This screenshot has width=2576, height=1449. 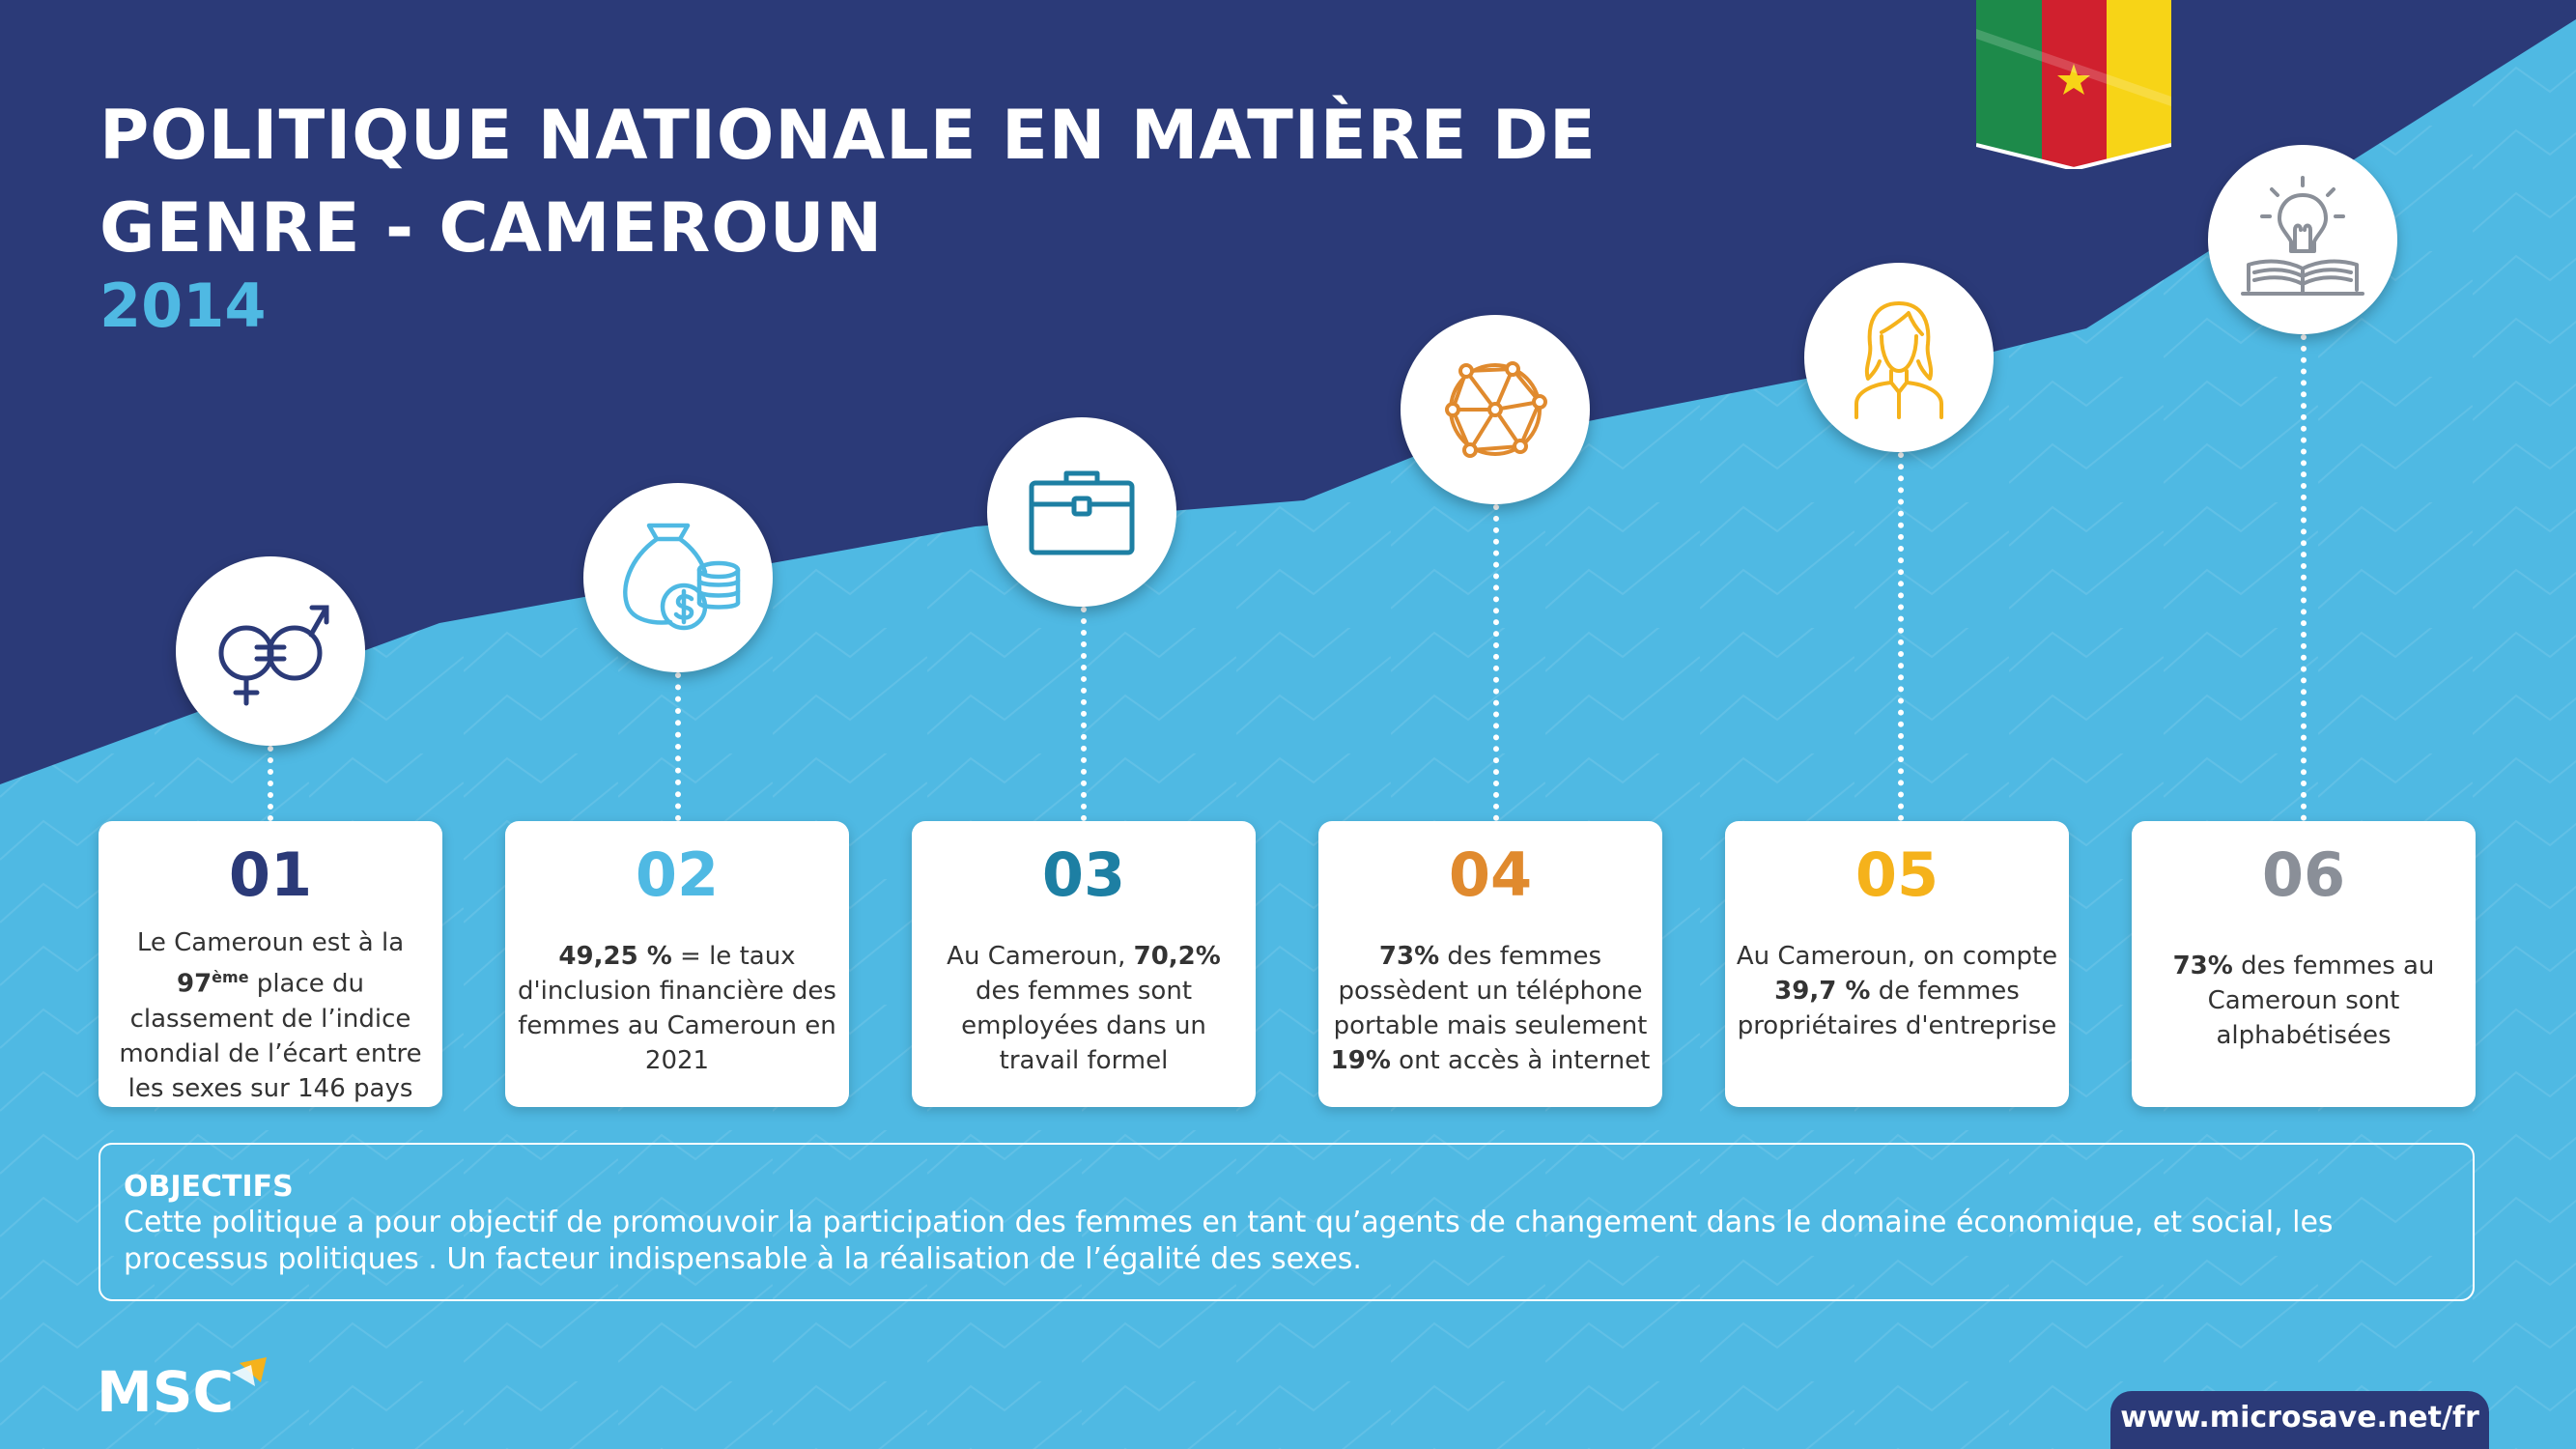 I want to click on card-number: 05, so click(x=1896, y=874).